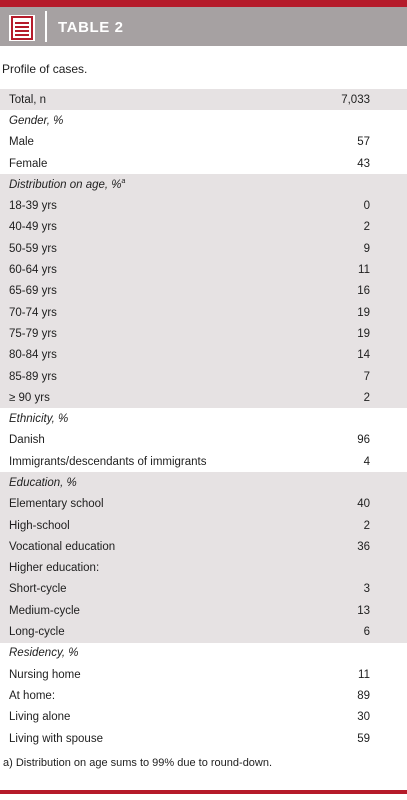 Image resolution: width=407 pixels, height=800 pixels. Describe the element at coordinates (203, 589) in the screenshot. I see `table-row: Short-cycle 3` at that location.